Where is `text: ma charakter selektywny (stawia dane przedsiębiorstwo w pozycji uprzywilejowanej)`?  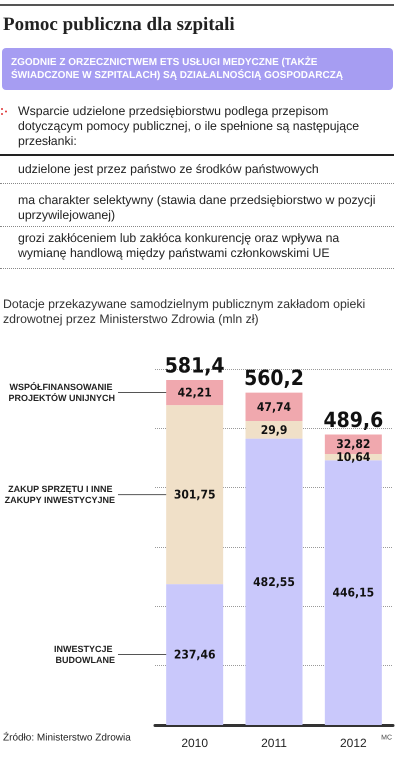 text: ma charakter selektywny (stawia dane przedsiębiorstwo w pozycji uprzywilejowanej) is located at coordinates (197, 208).